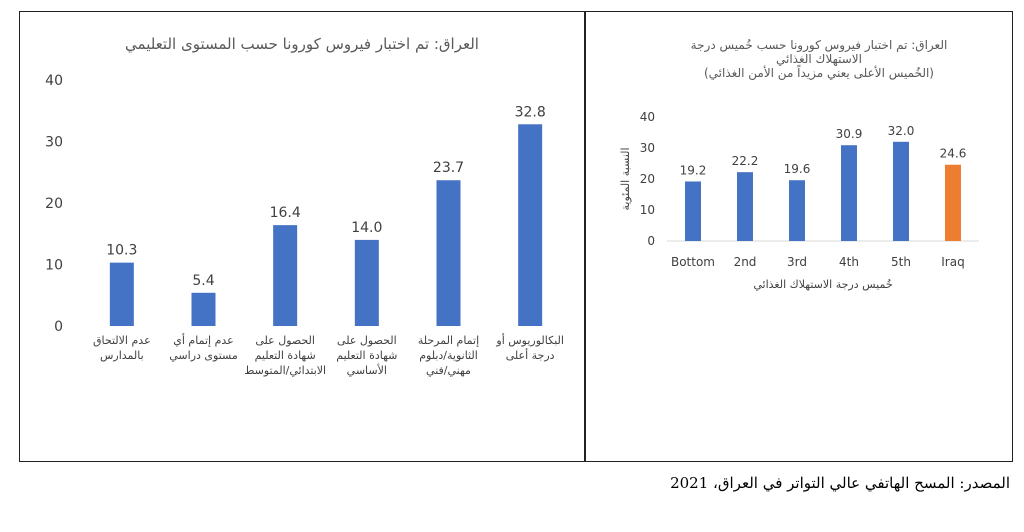 This screenshot has height=532, width=1024. Describe the element at coordinates (822, 284) in the screenshot. I see `x-axis-title: خُميس درجة الاستهلاك الغذائي` at that location.